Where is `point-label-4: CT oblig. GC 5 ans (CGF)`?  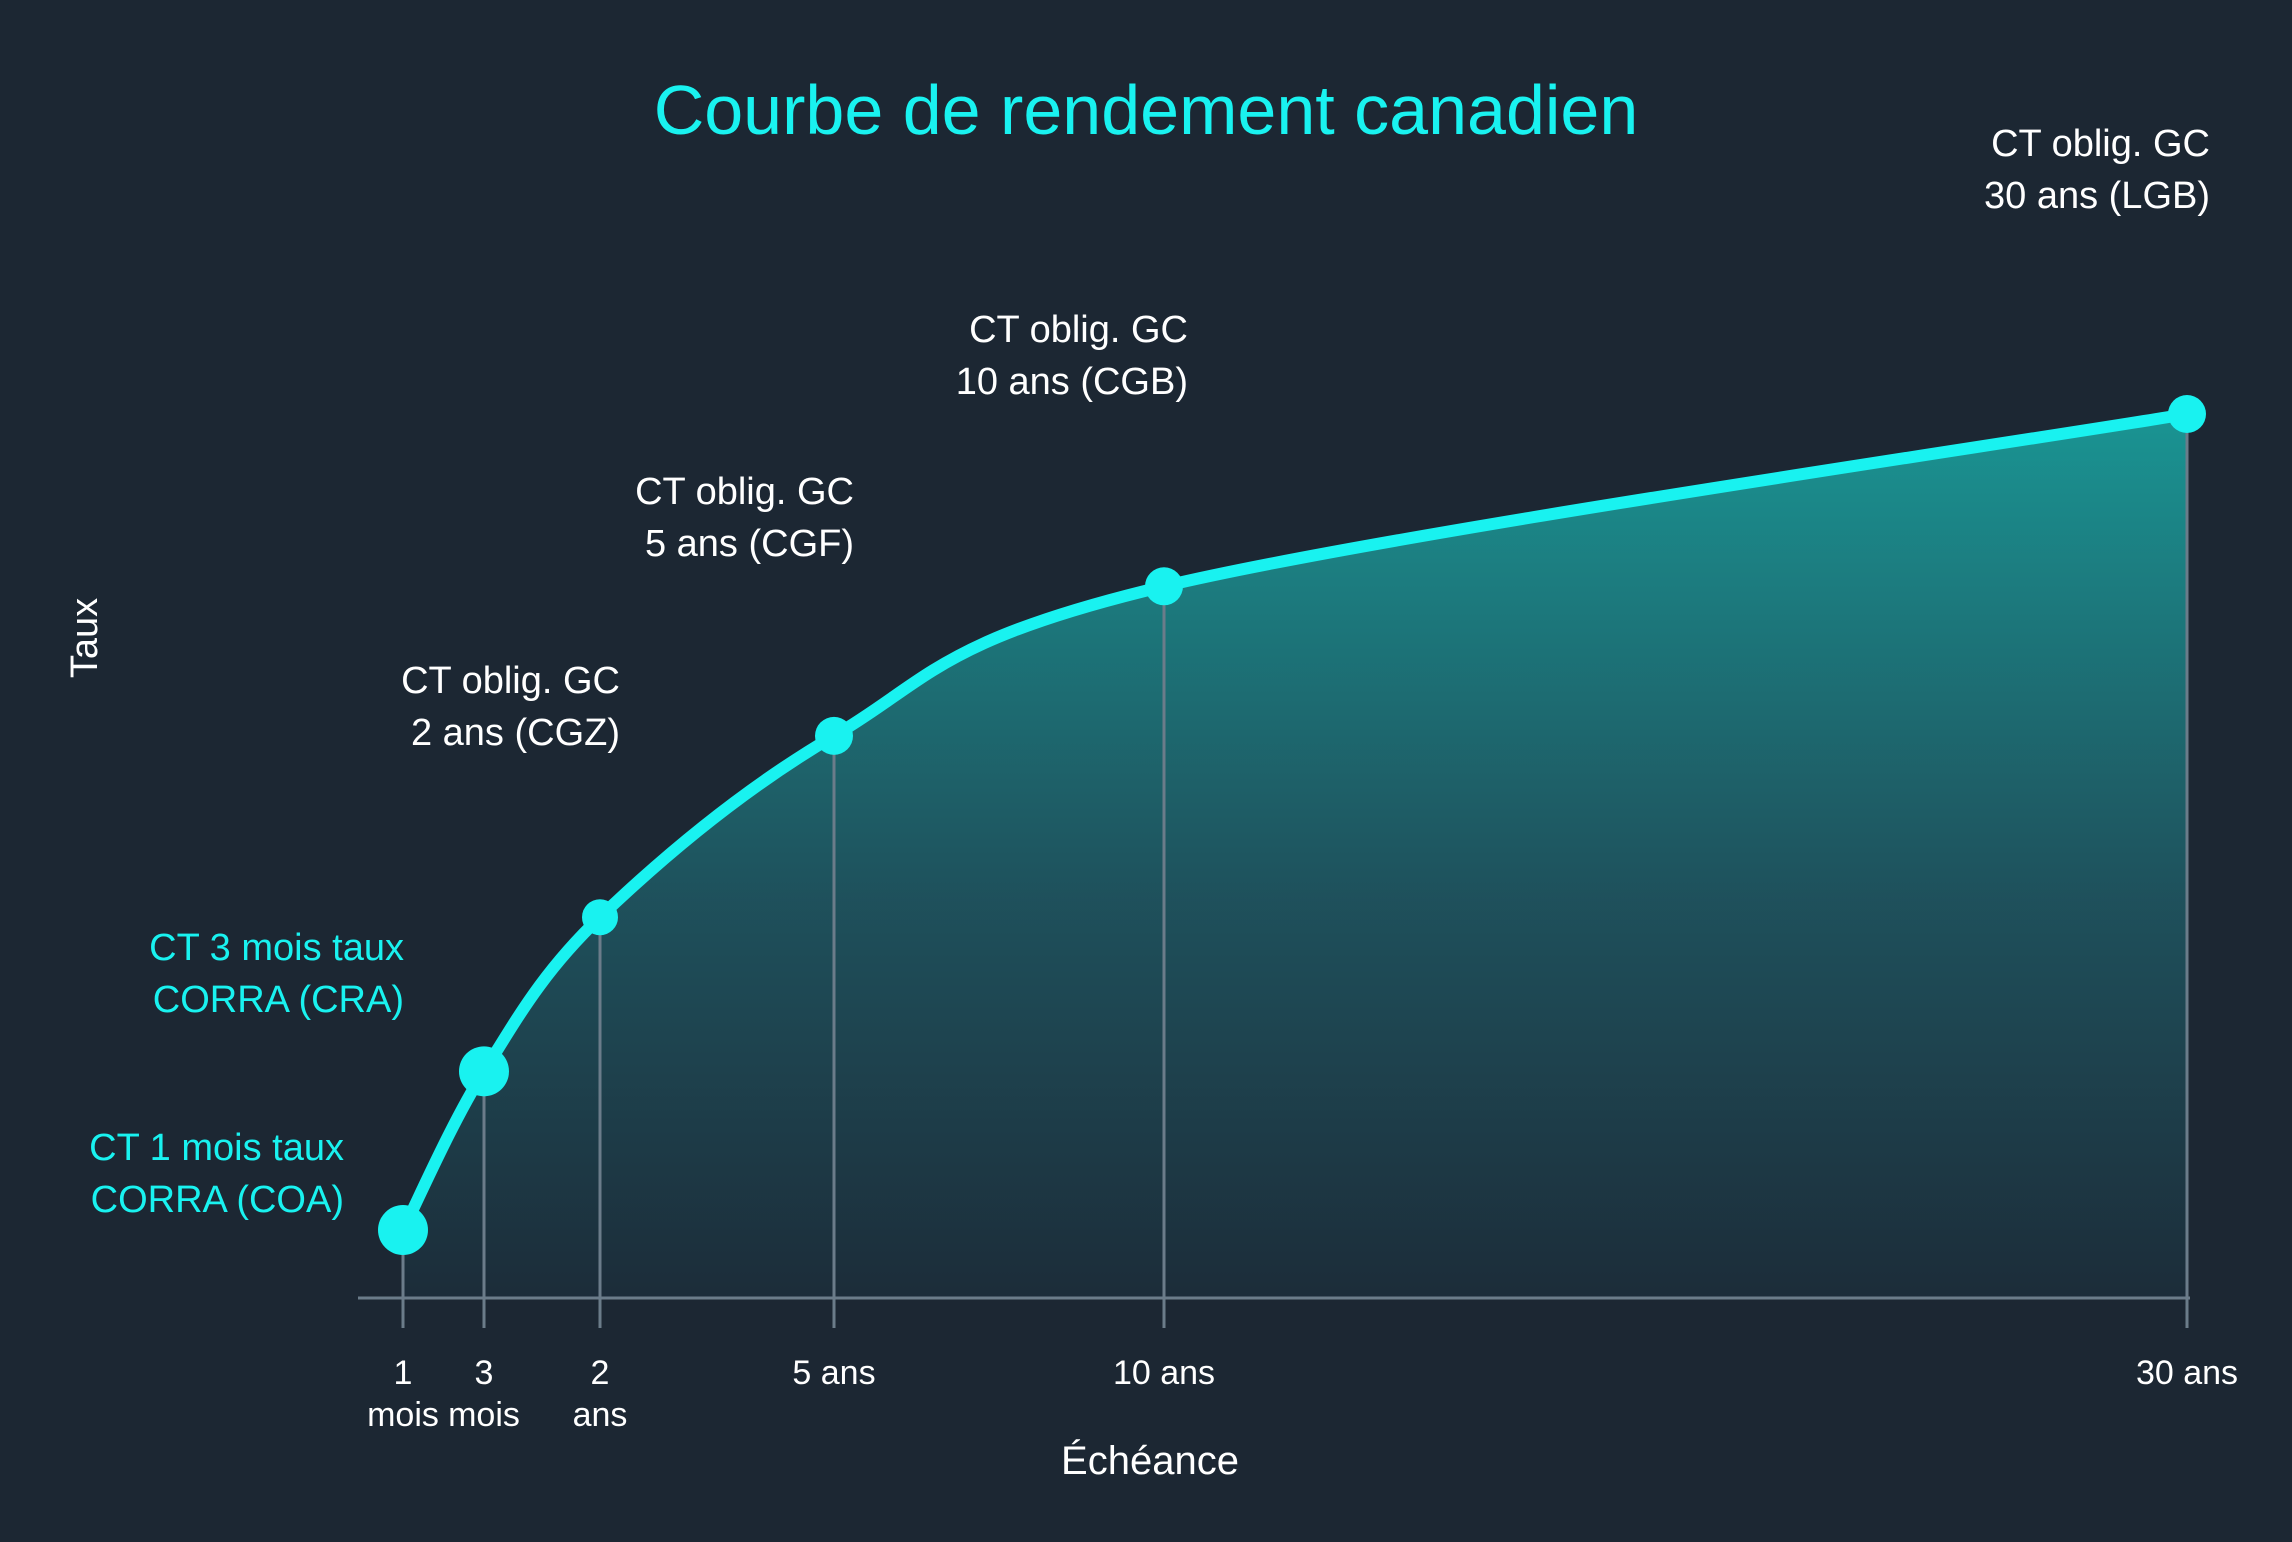 point-label-4: CT oblig. GC 5 ans (CGF) is located at coordinates (744, 518).